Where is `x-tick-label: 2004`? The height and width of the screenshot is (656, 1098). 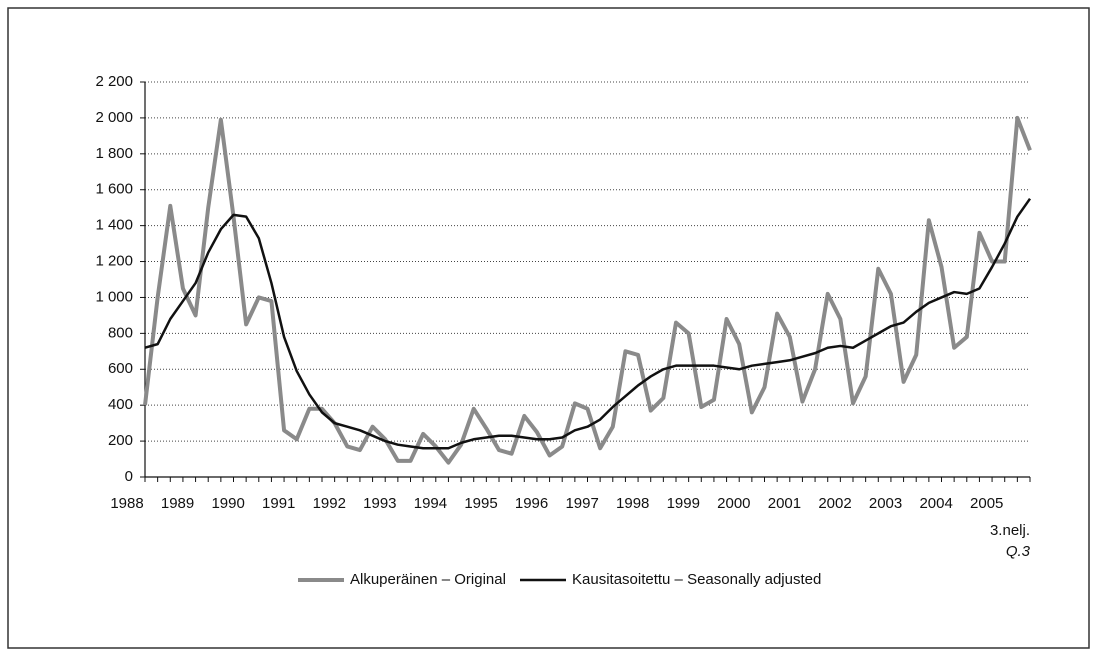 x-tick-label: 2004 is located at coordinates (935, 503).